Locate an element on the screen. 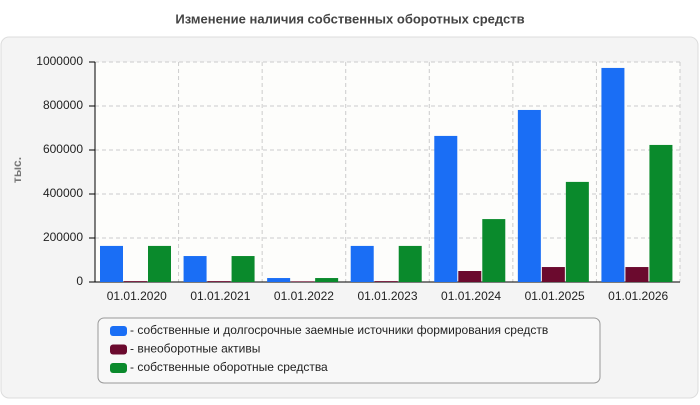  x-tick-label: 01.01.2022 is located at coordinates (304, 296).